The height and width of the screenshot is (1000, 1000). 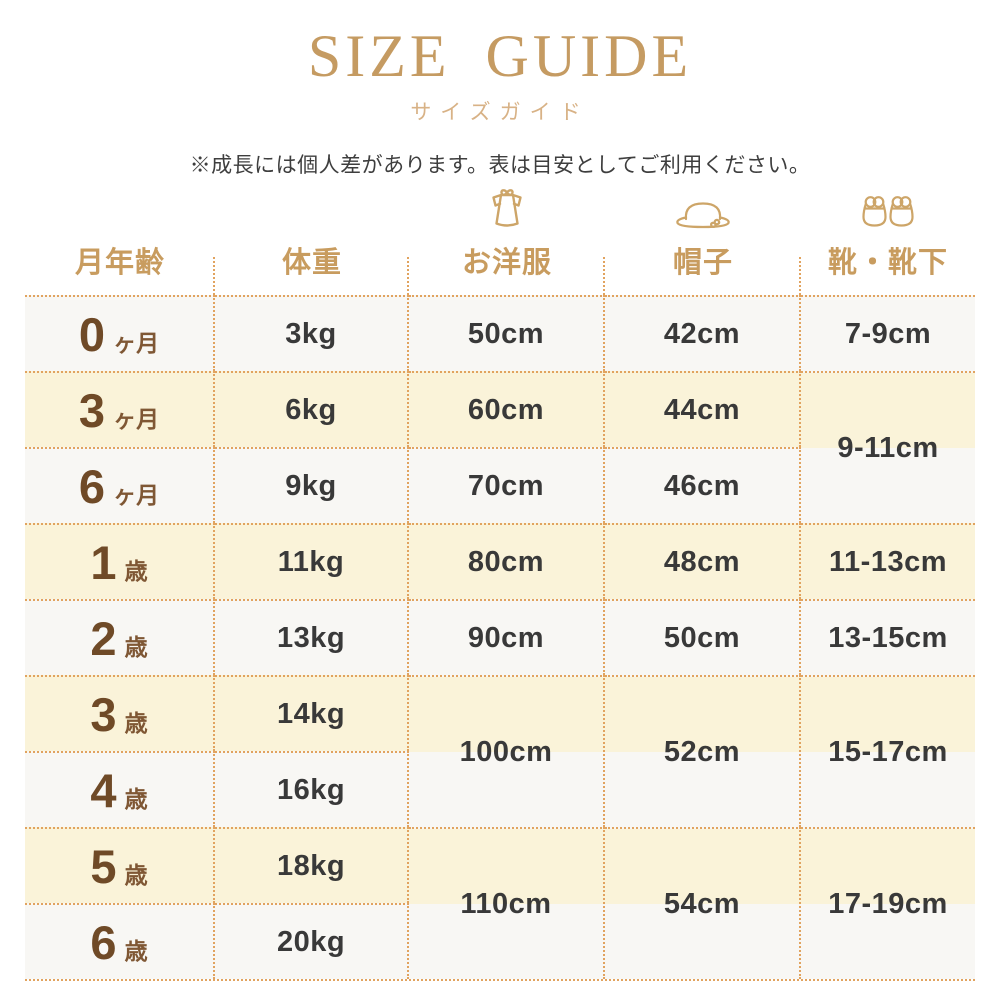 What do you see at coordinates (888, 751) in the screenshot?
I see `cell-shoes-3y-4y: 15-17cm` at bounding box center [888, 751].